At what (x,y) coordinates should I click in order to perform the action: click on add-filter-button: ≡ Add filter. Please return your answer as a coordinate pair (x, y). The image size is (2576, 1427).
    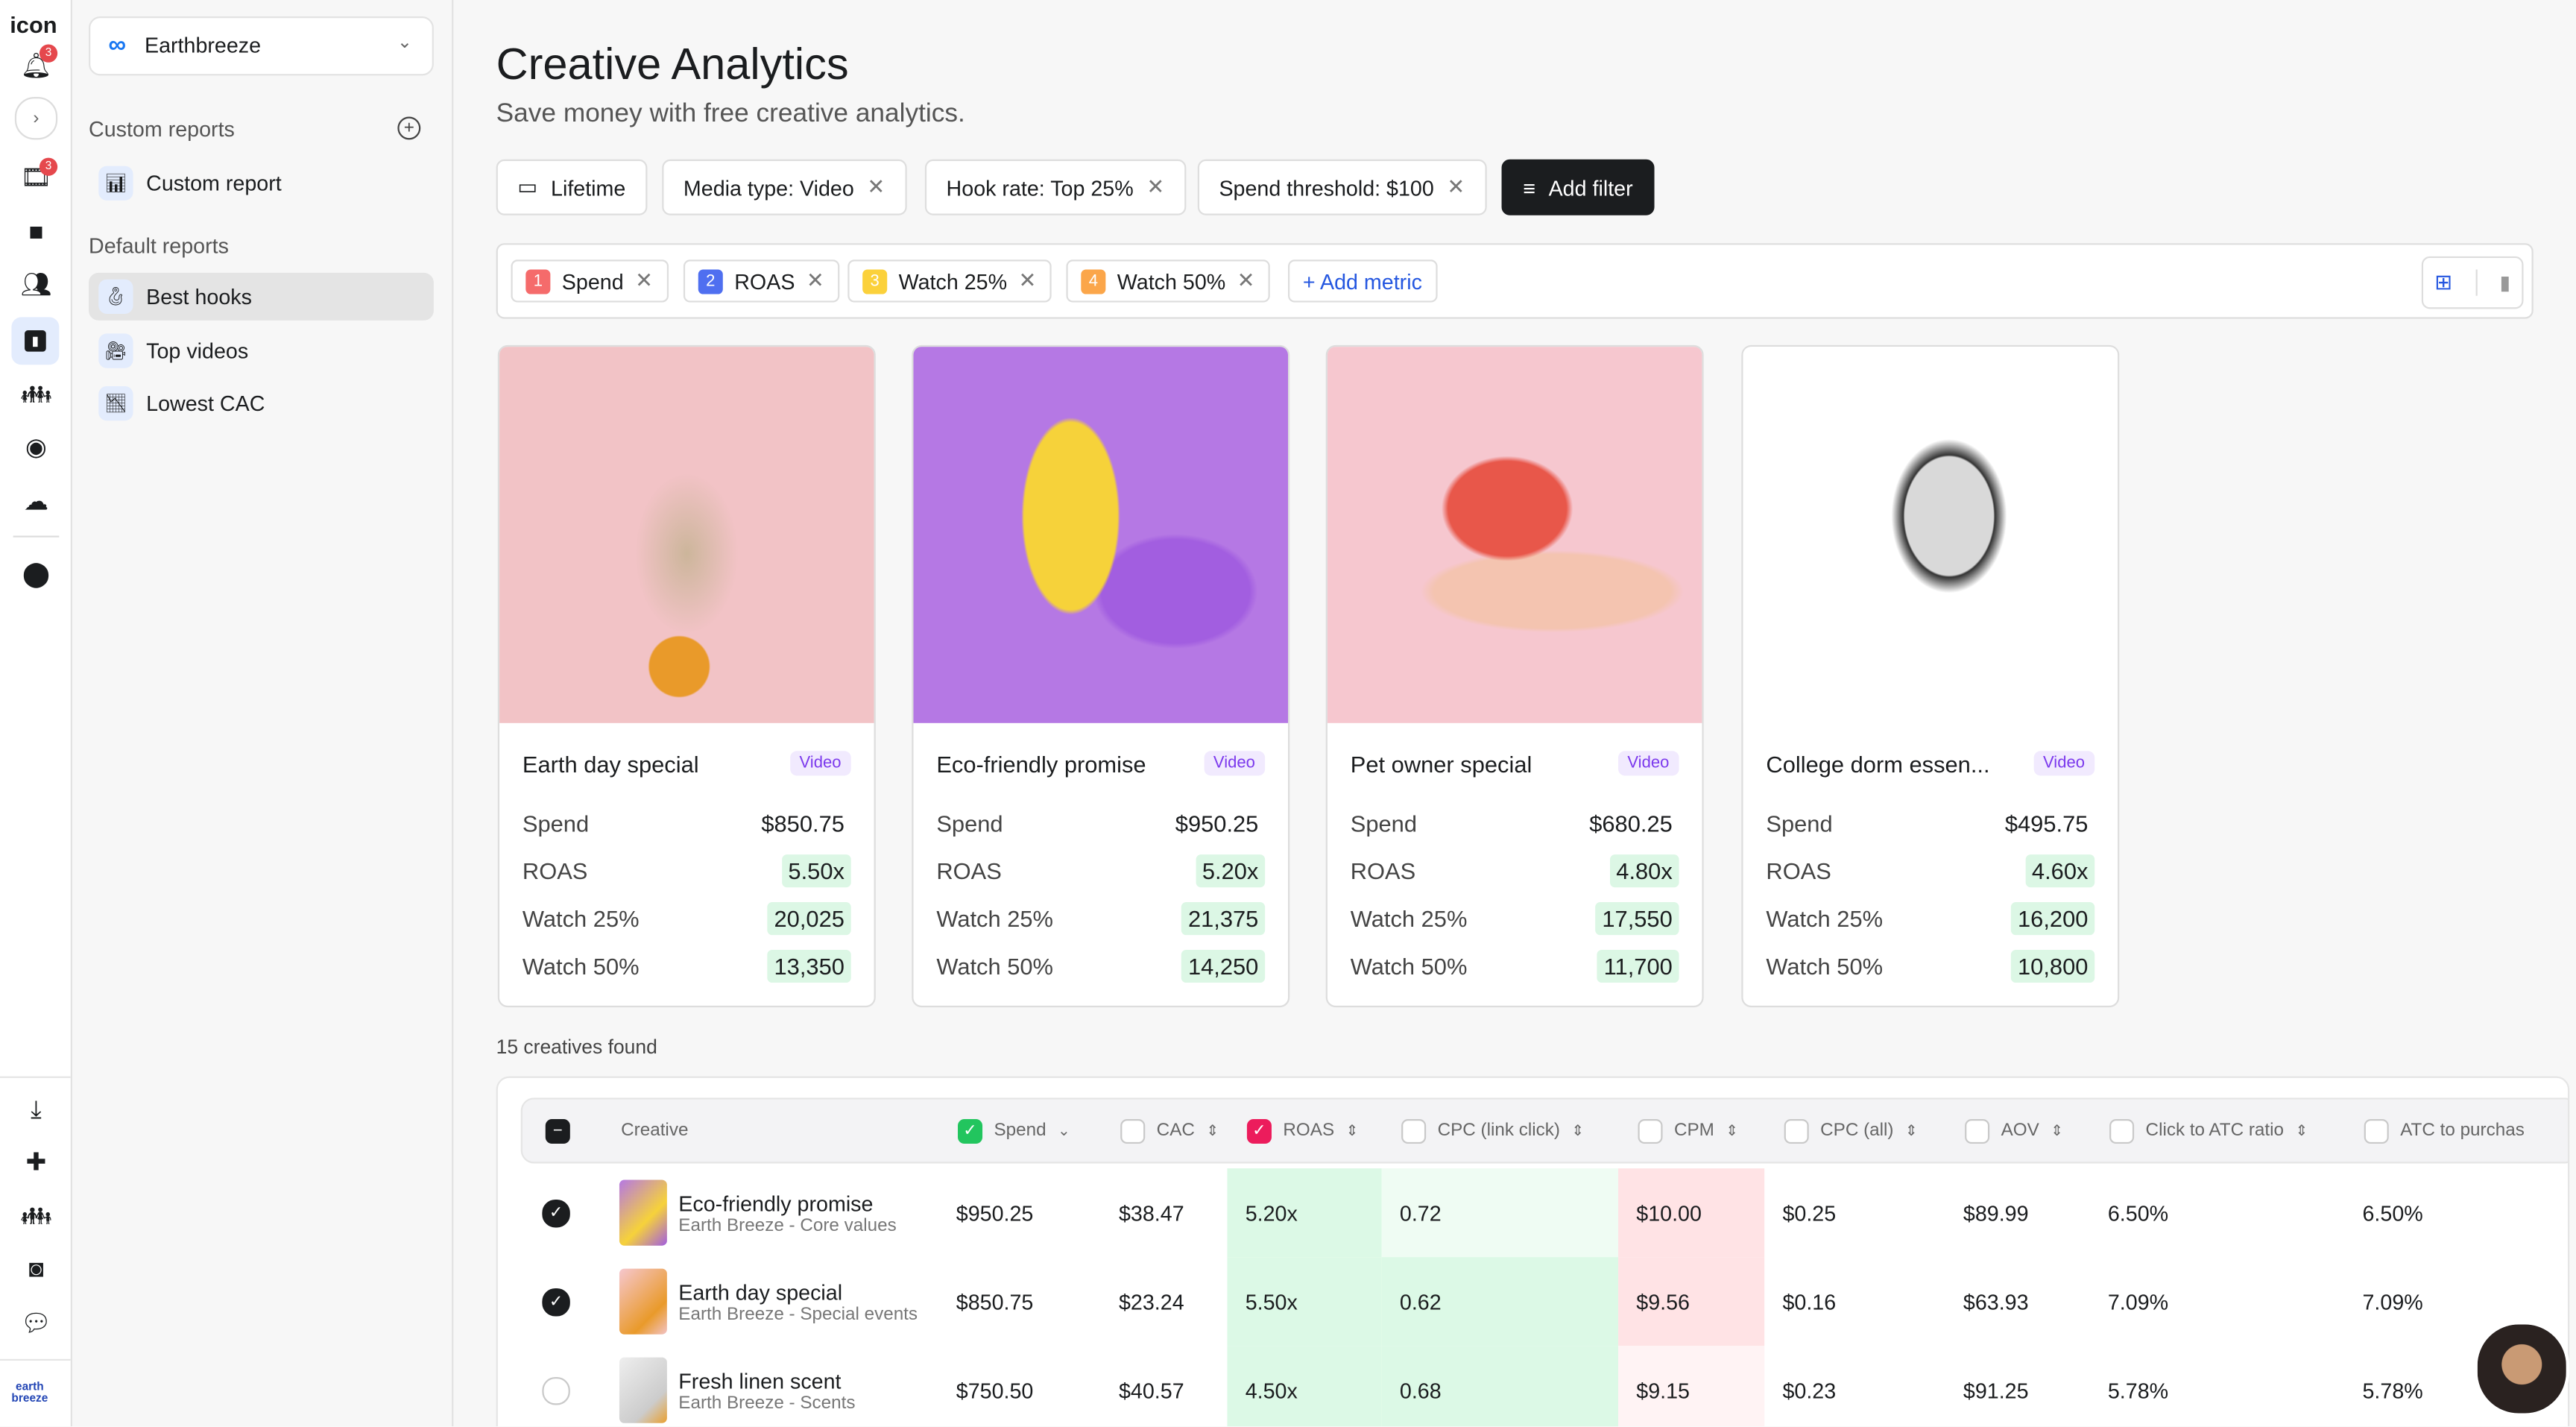
    Looking at the image, I should click on (1578, 187).